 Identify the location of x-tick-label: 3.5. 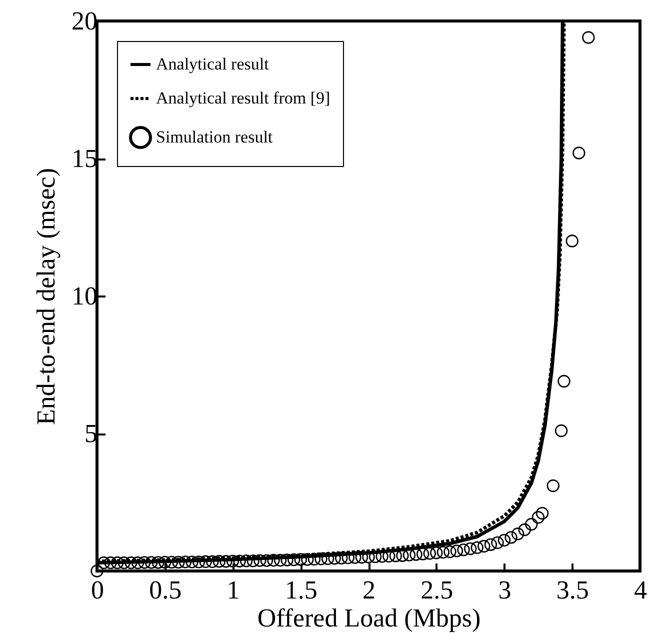
(572, 590).